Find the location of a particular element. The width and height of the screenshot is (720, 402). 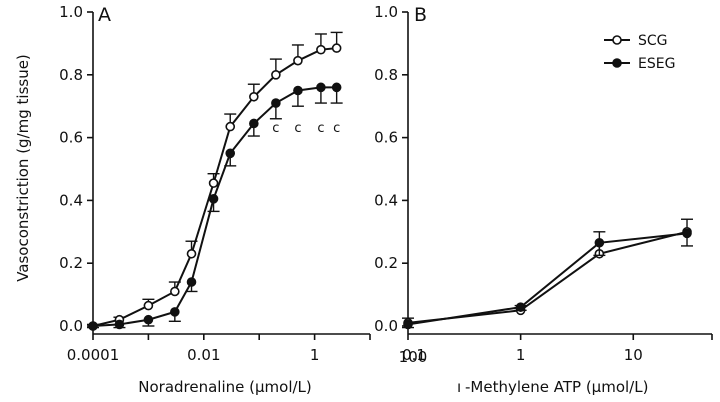

panel-b-y-tick-label: 0.6 is located at coordinates (386, 138).